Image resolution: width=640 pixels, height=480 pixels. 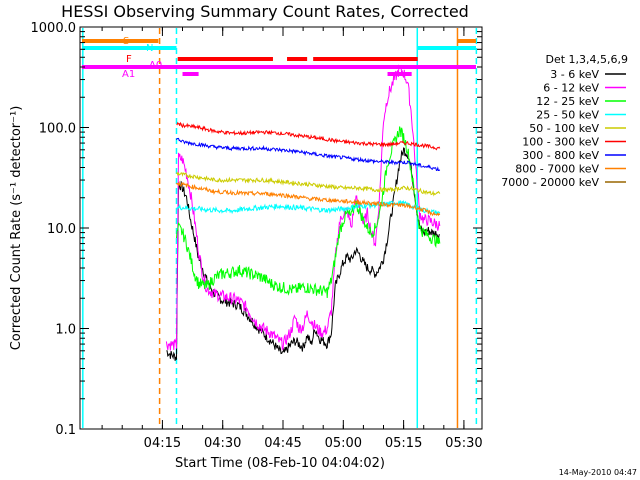 I want to click on legend-label: 800 - 7000 keV, so click(x=557, y=169).